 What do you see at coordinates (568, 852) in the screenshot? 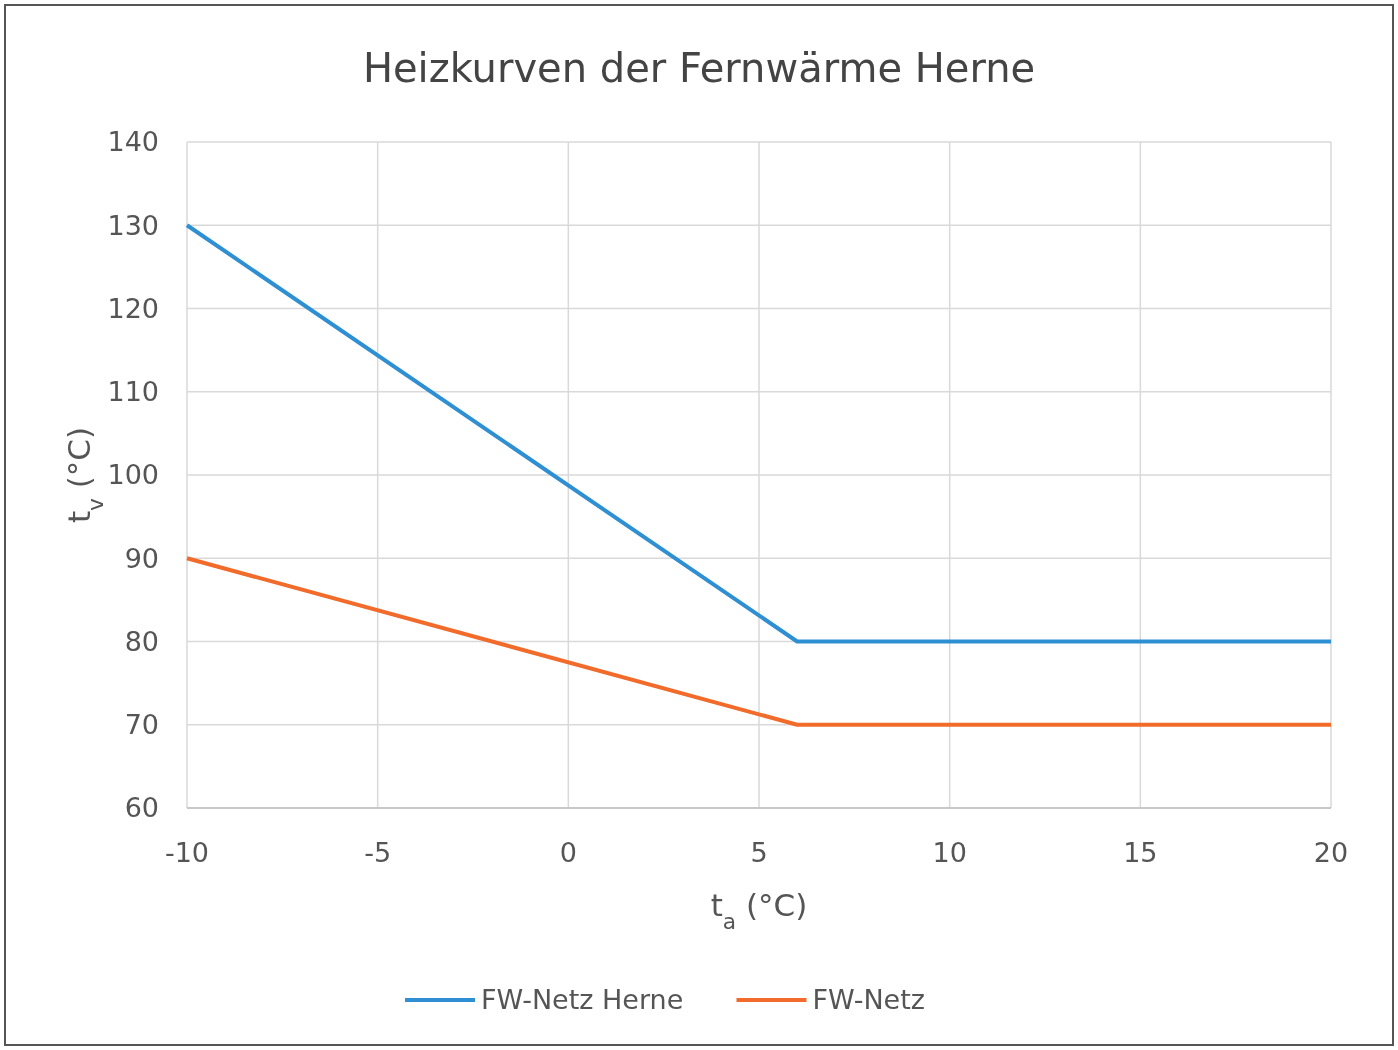
I see `x-tick-label: 0` at bounding box center [568, 852].